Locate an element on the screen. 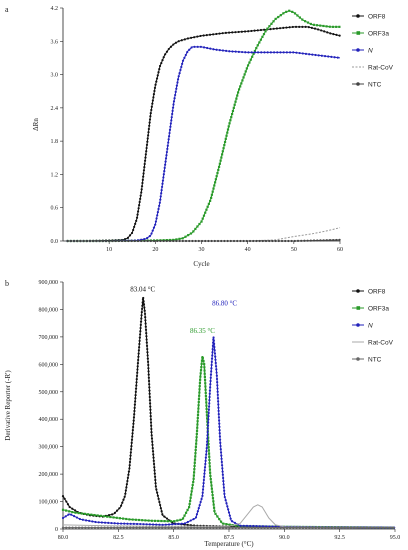  legend-item: ORF8 is located at coordinates (369, 291).